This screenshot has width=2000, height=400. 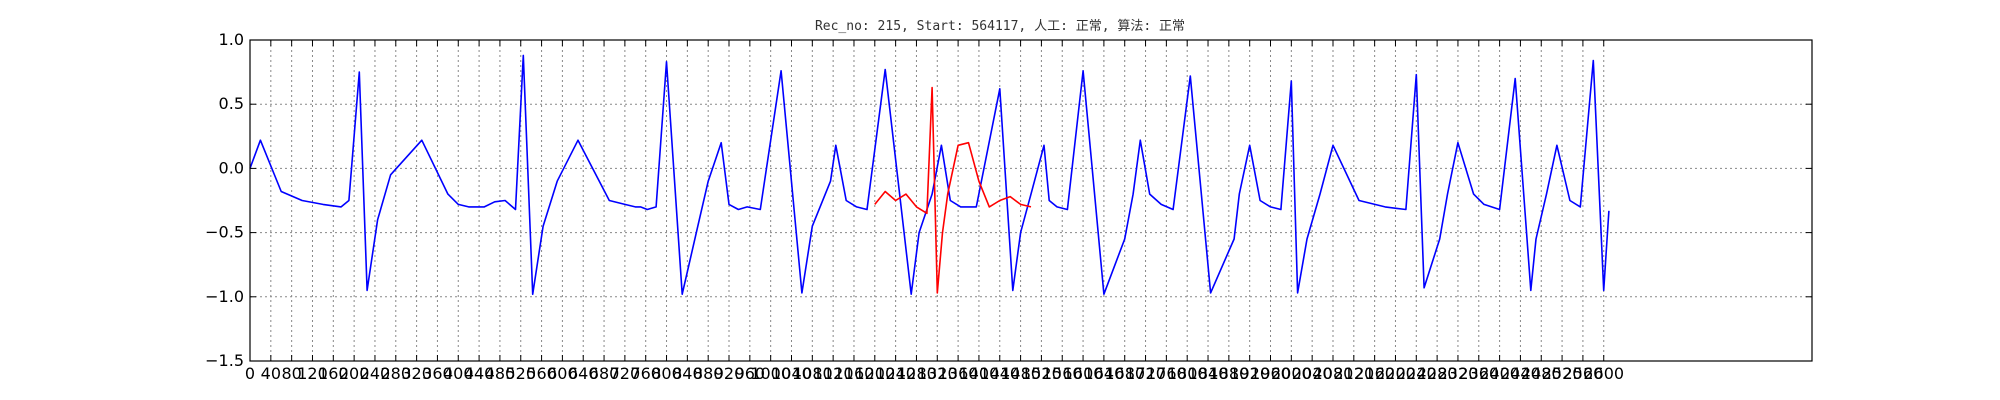 What do you see at coordinates (979, 373) in the screenshot?
I see `x-tick-label: 1400` at bounding box center [979, 373].